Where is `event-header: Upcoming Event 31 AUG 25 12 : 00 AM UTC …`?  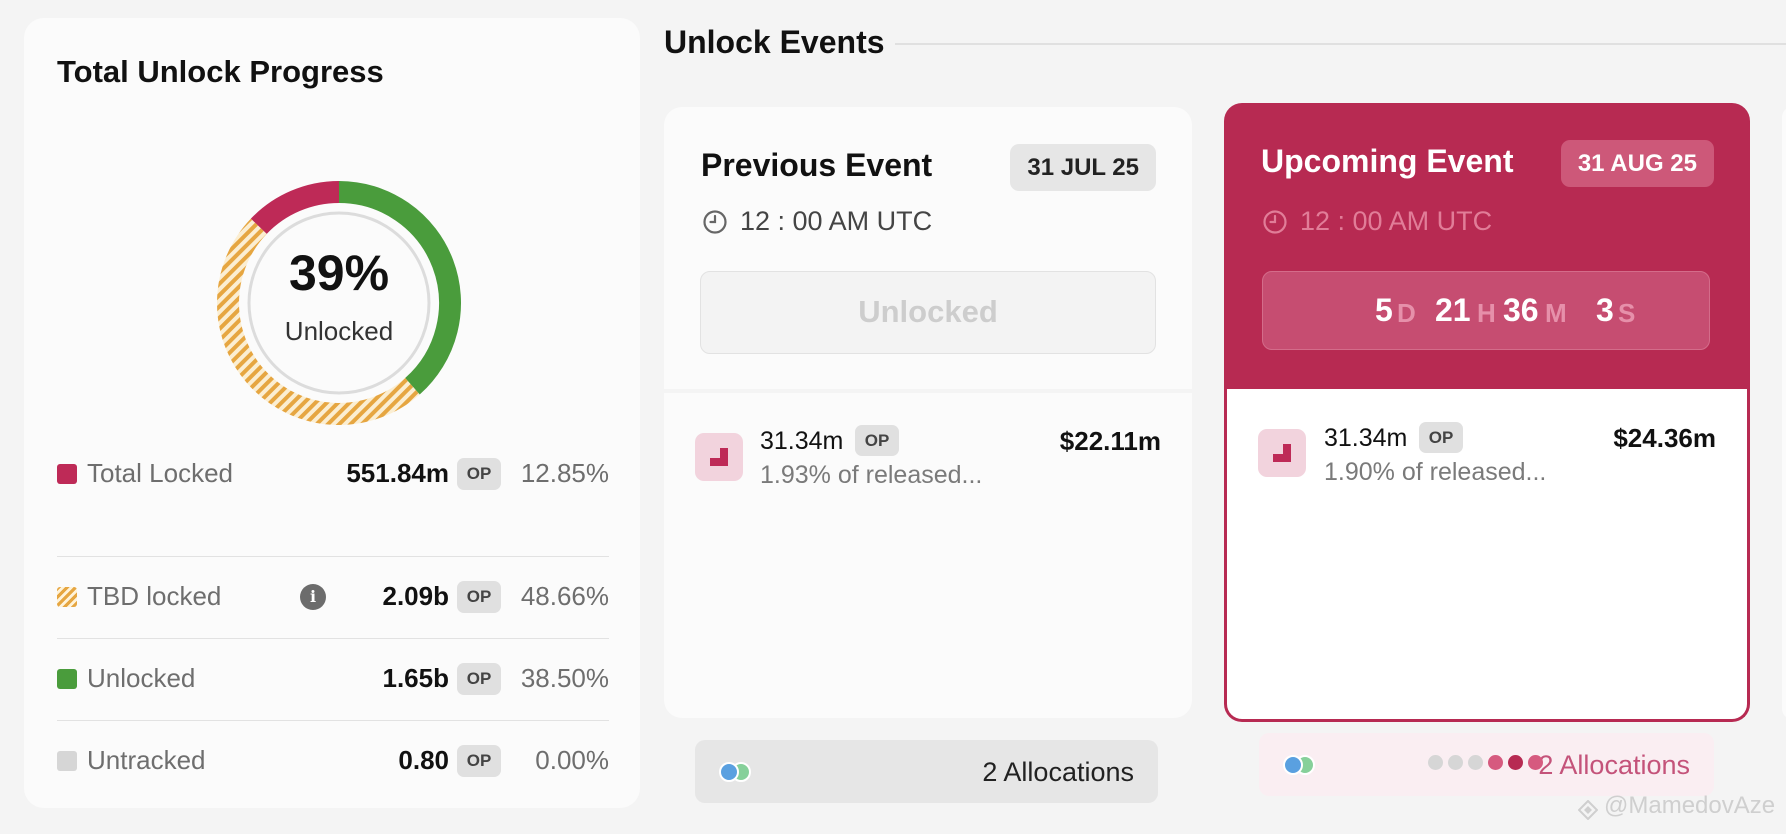
event-header: Upcoming Event 31 AUG 25 12 : 00 AM UTC … is located at coordinates (1487, 247).